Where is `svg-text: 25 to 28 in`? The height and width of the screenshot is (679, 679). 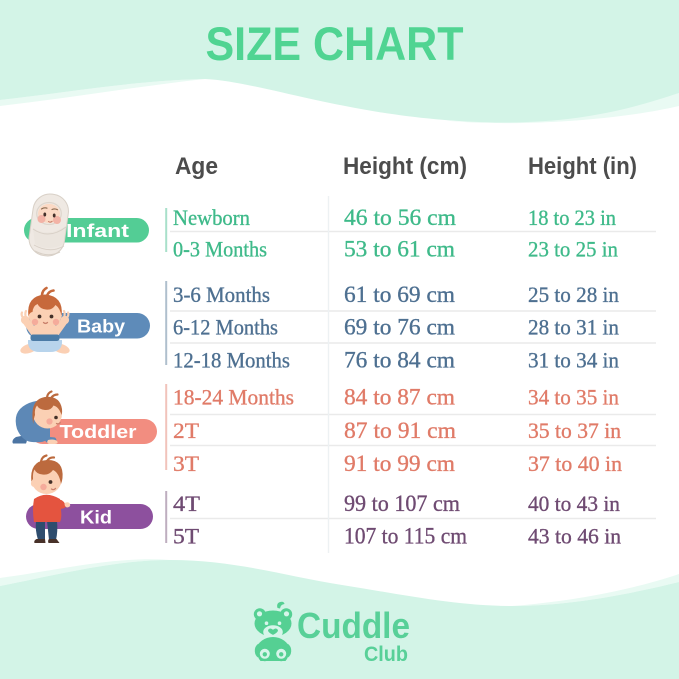 svg-text: 25 to 28 in is located at coordinates (573, 294).